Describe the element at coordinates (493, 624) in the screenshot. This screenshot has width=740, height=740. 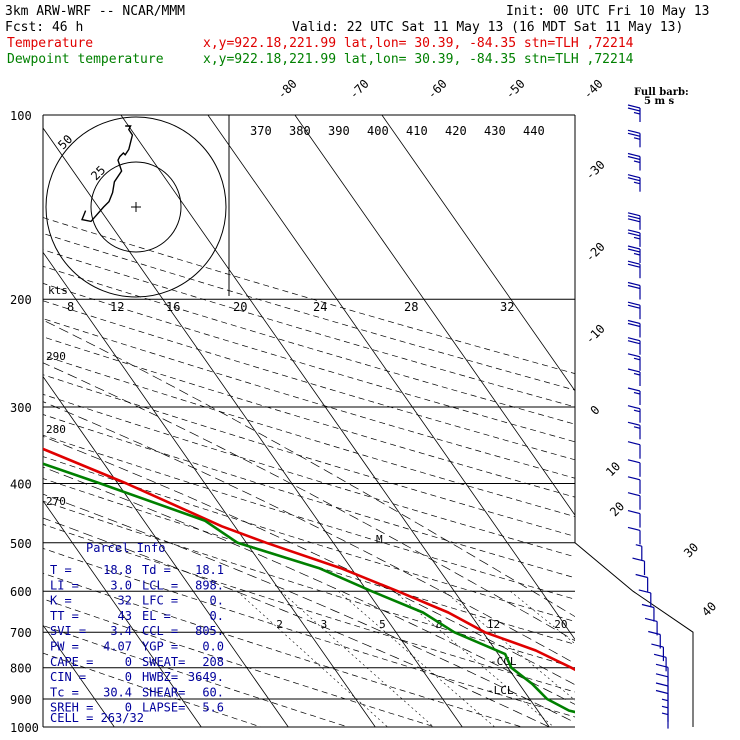
I see `mixing-ratio-label: 12` at that location.